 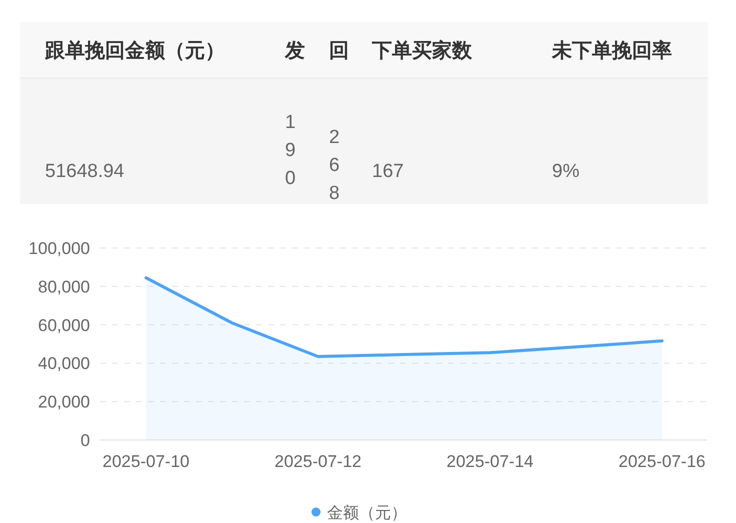 I want to click on text: 268, so click(x=334, y=165).